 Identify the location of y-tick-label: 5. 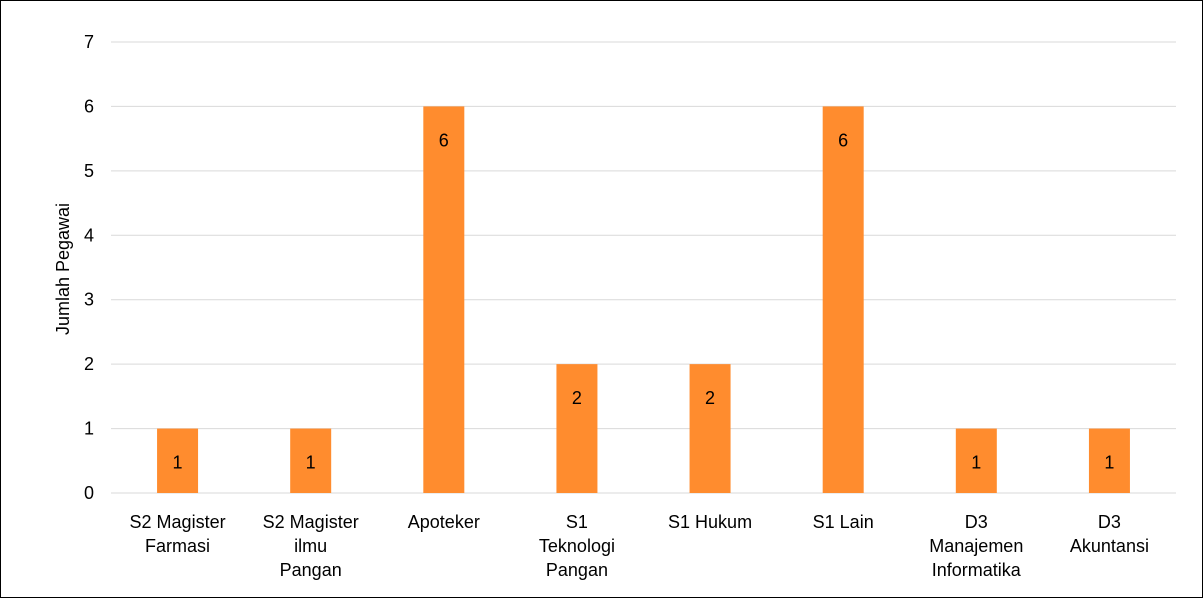
(89, 171).